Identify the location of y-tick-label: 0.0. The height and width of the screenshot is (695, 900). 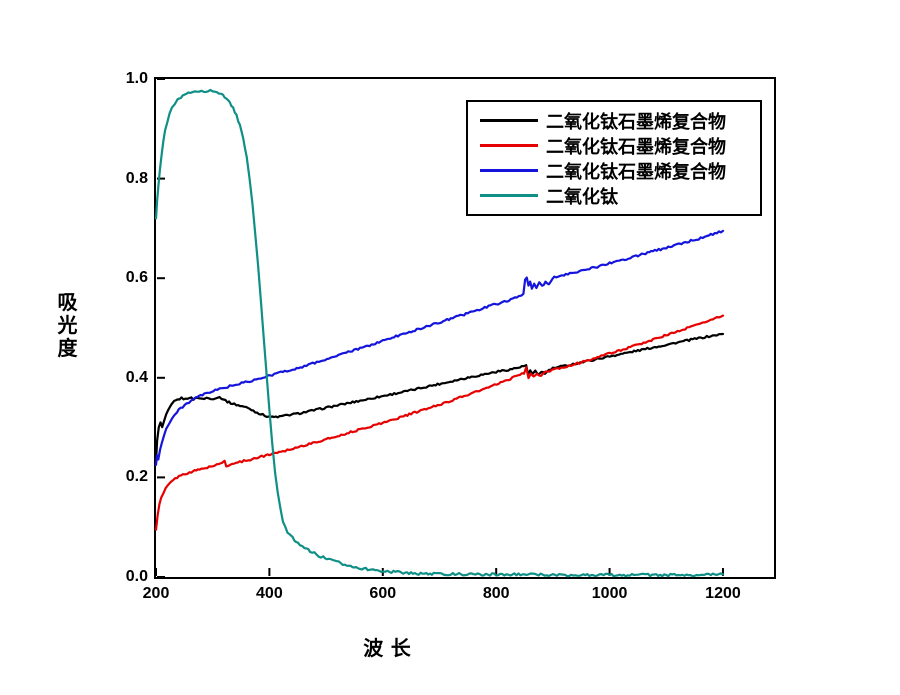
(136, 576).